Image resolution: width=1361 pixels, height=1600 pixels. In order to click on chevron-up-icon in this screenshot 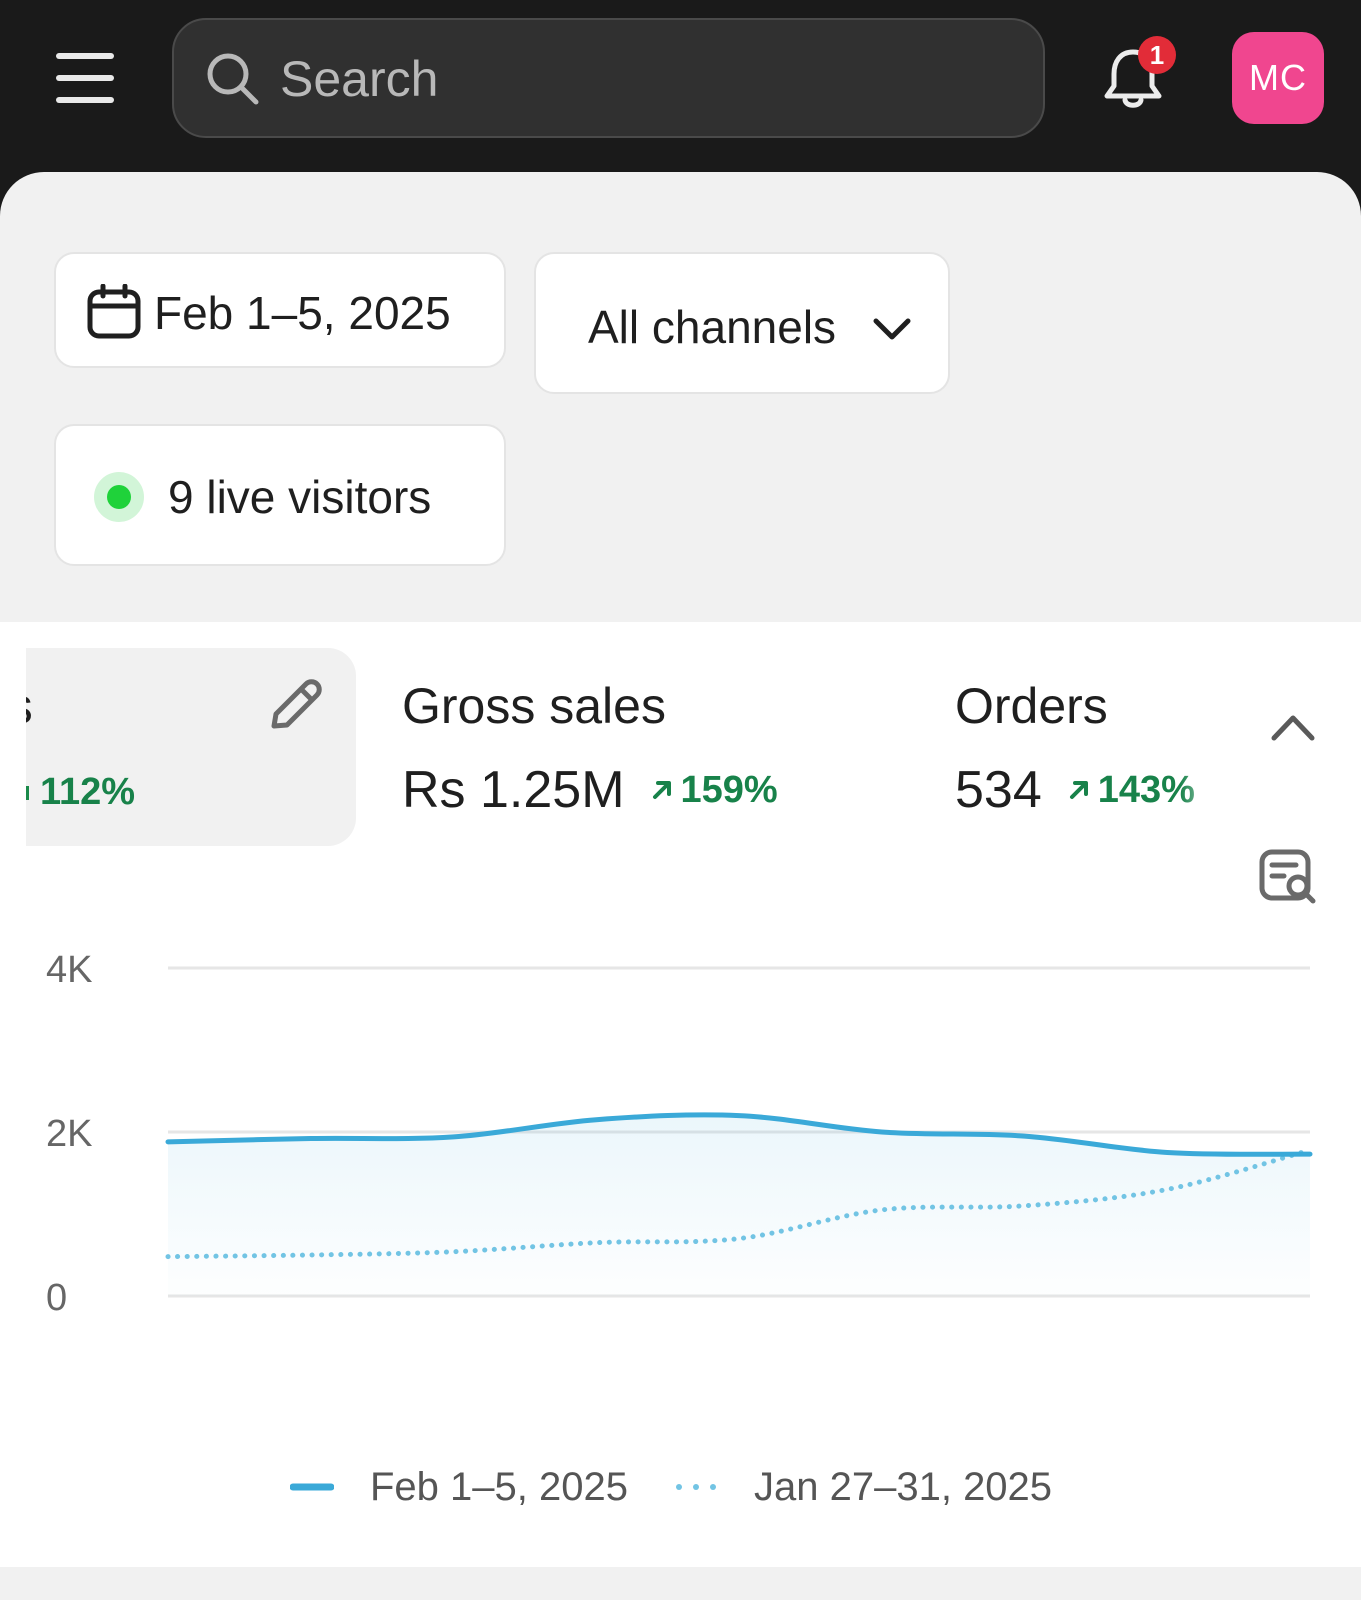, I will do `click(1293, 727)`.